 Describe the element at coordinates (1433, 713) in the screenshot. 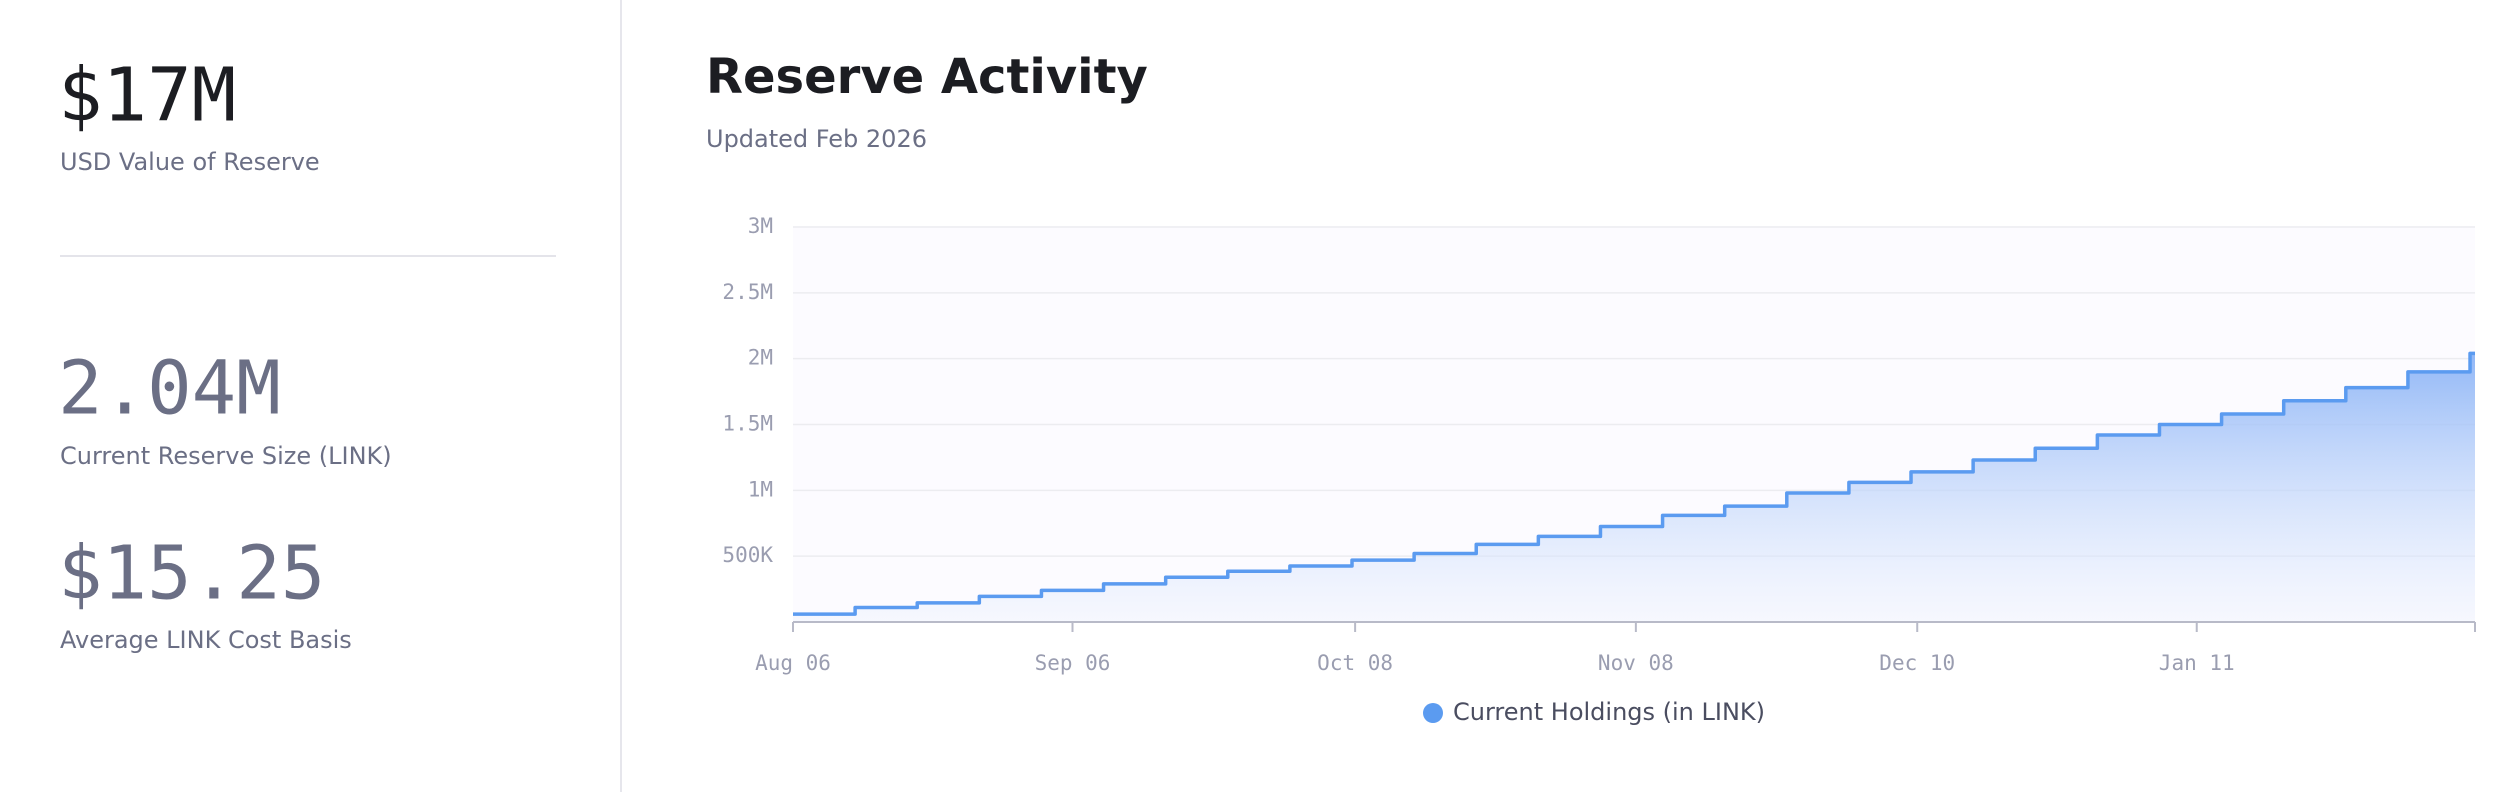

I see `legend-swatch` at that location.